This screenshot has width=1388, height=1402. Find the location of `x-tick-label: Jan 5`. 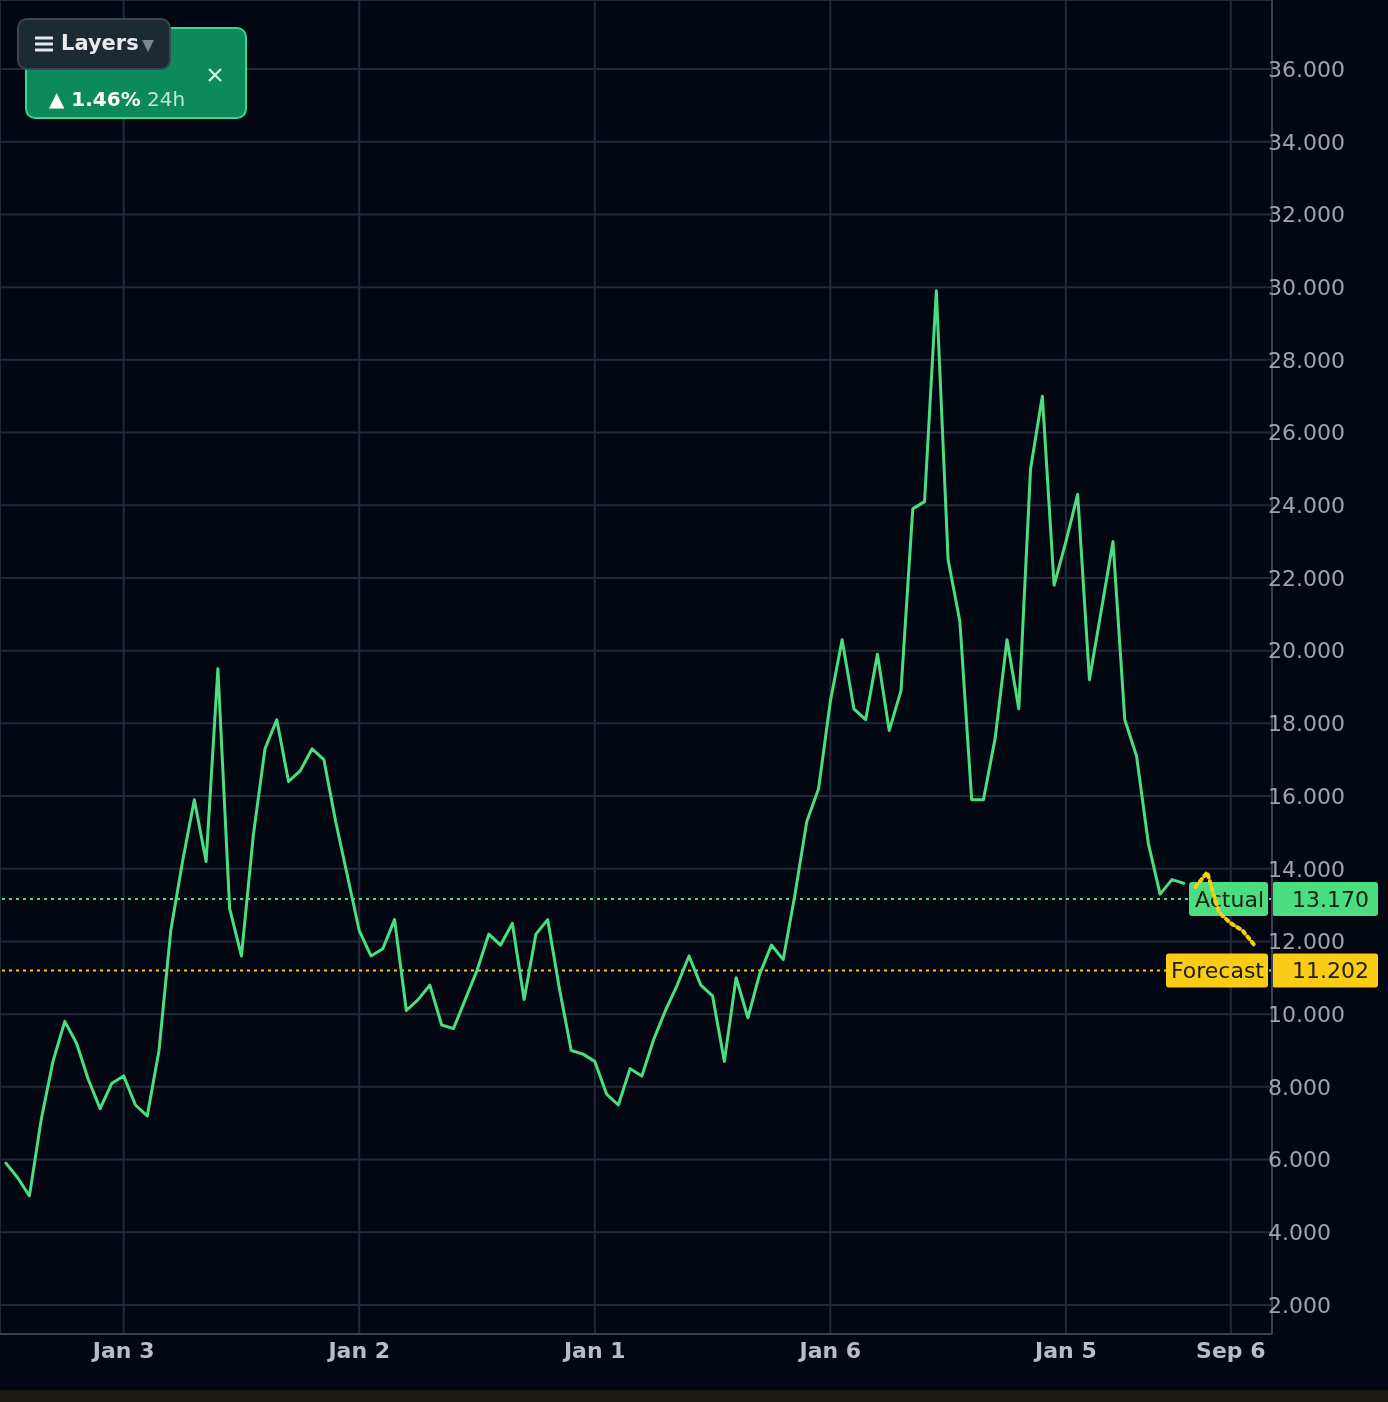

x-tick-label: Jan 5 is located at coordinates (1065, 1350).